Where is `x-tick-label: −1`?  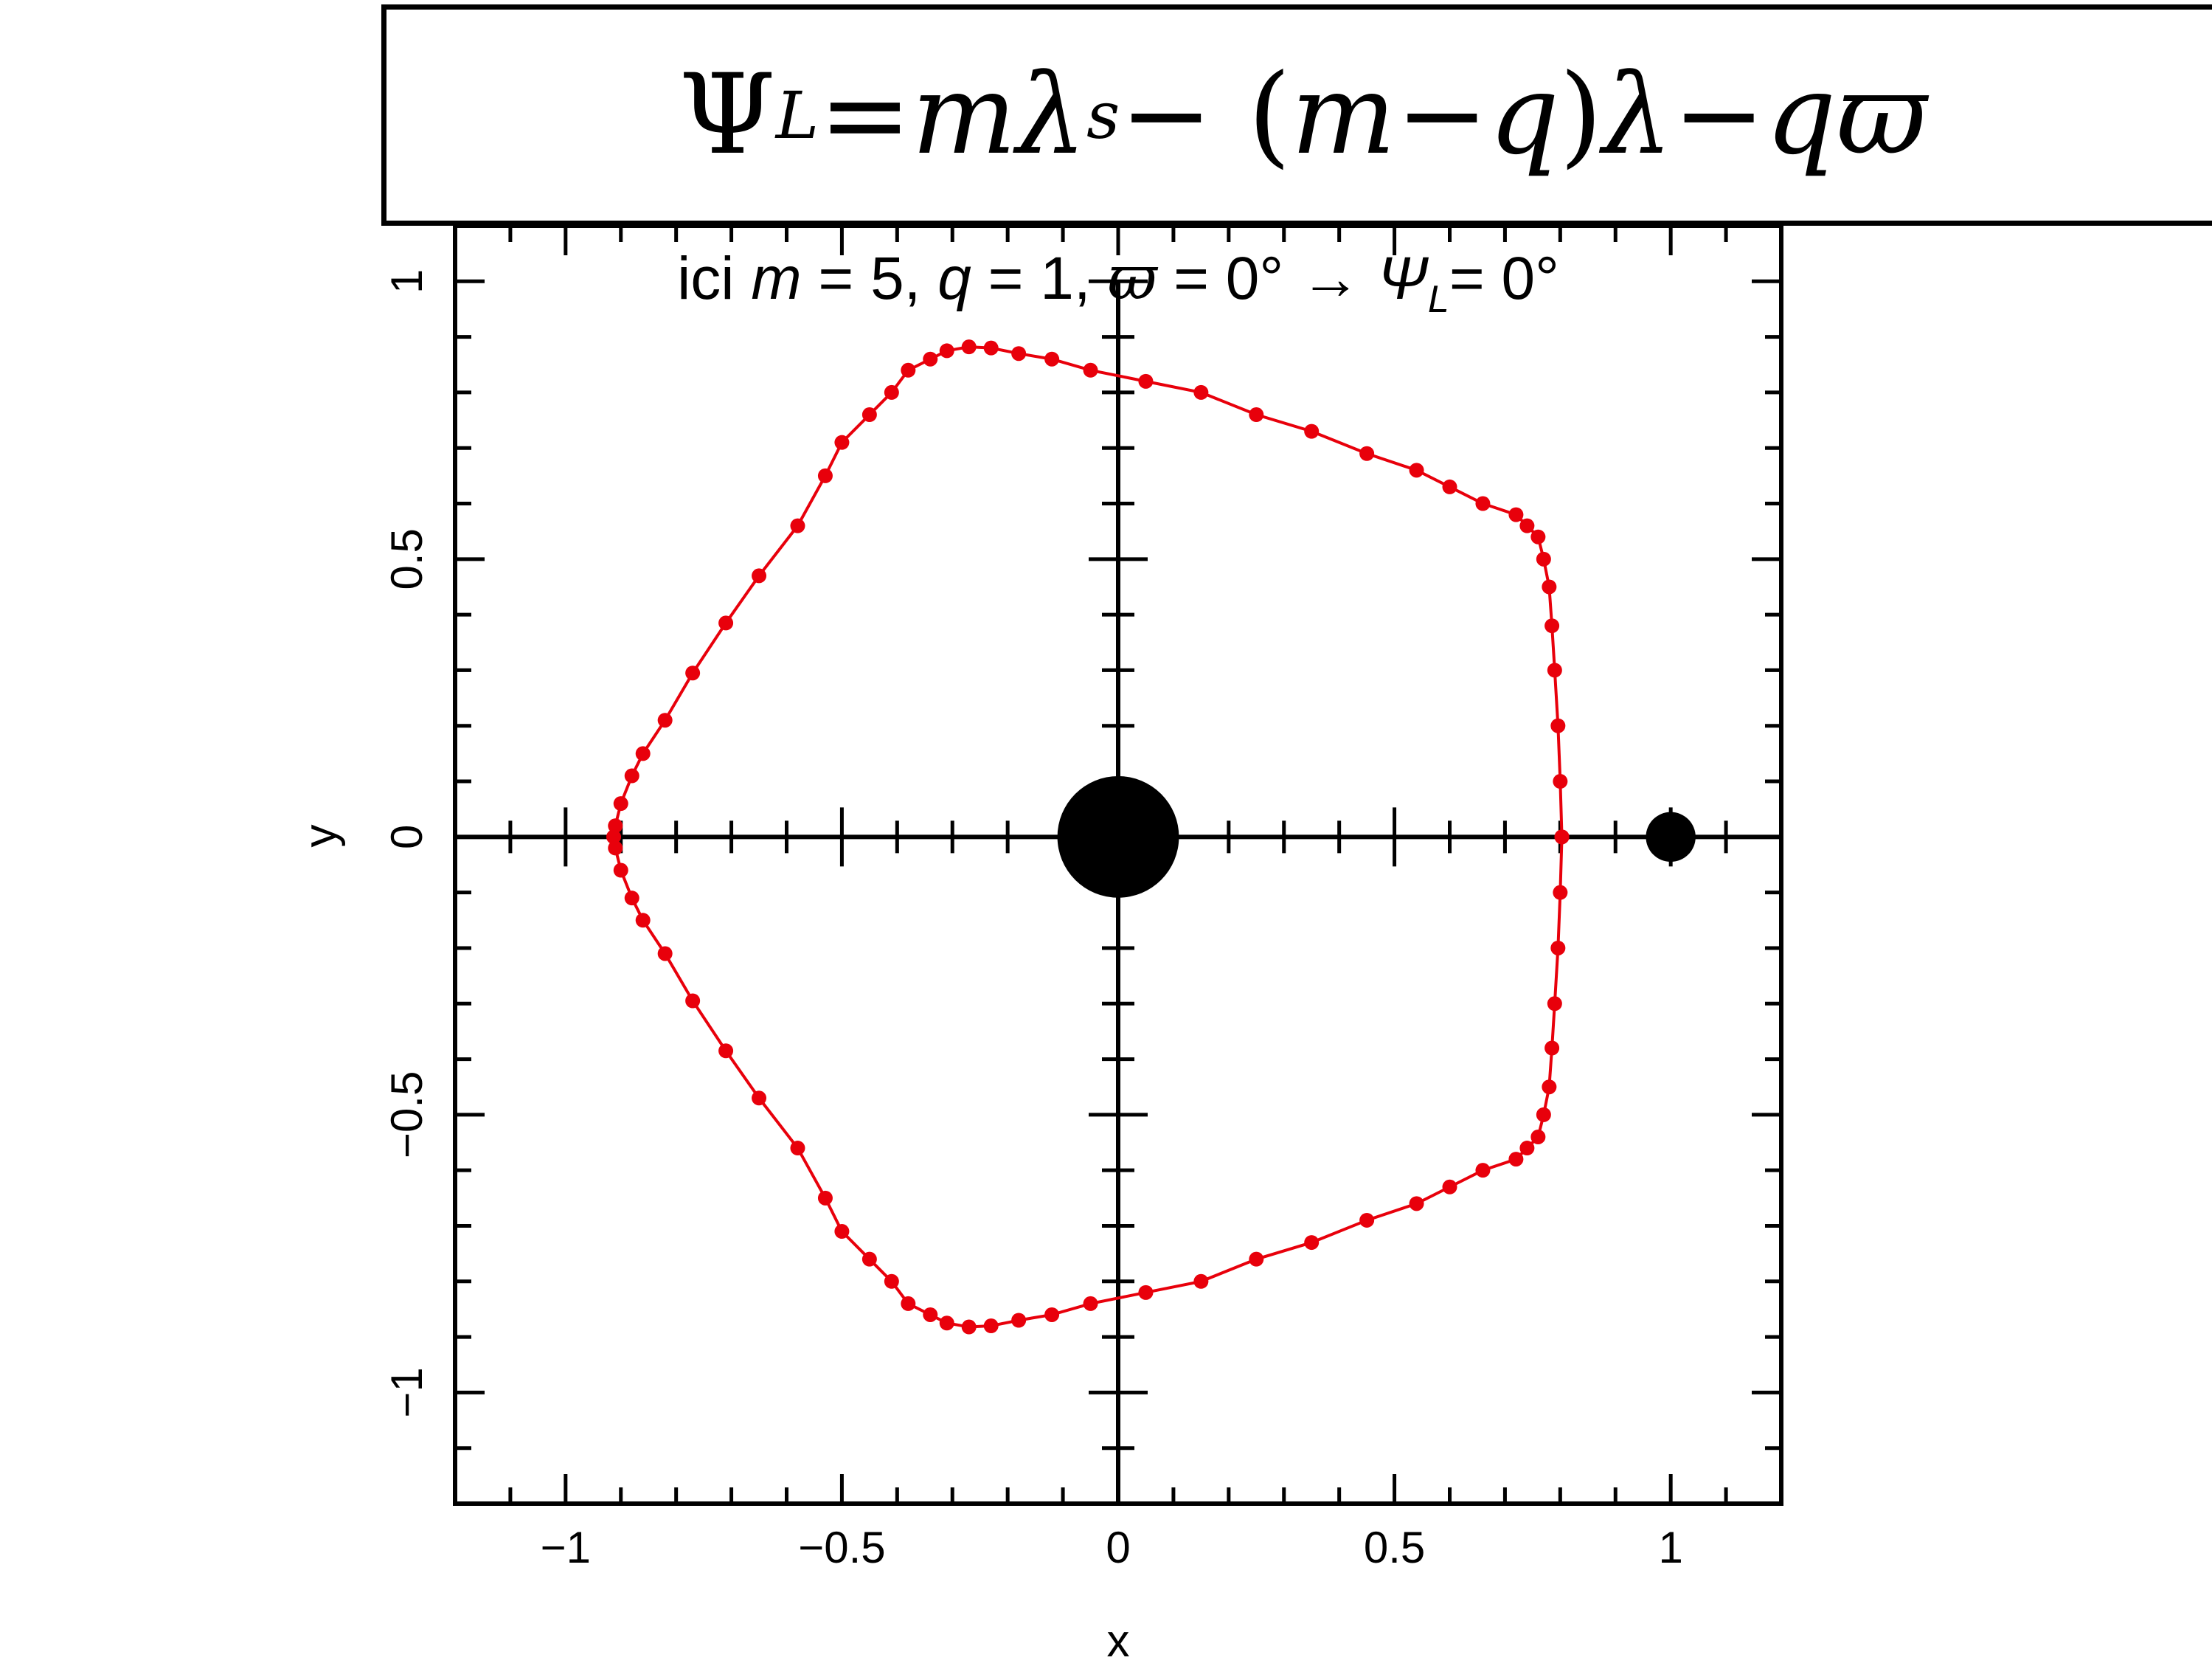 x-tick-label: −1 is located at coordinates (566, 1548).